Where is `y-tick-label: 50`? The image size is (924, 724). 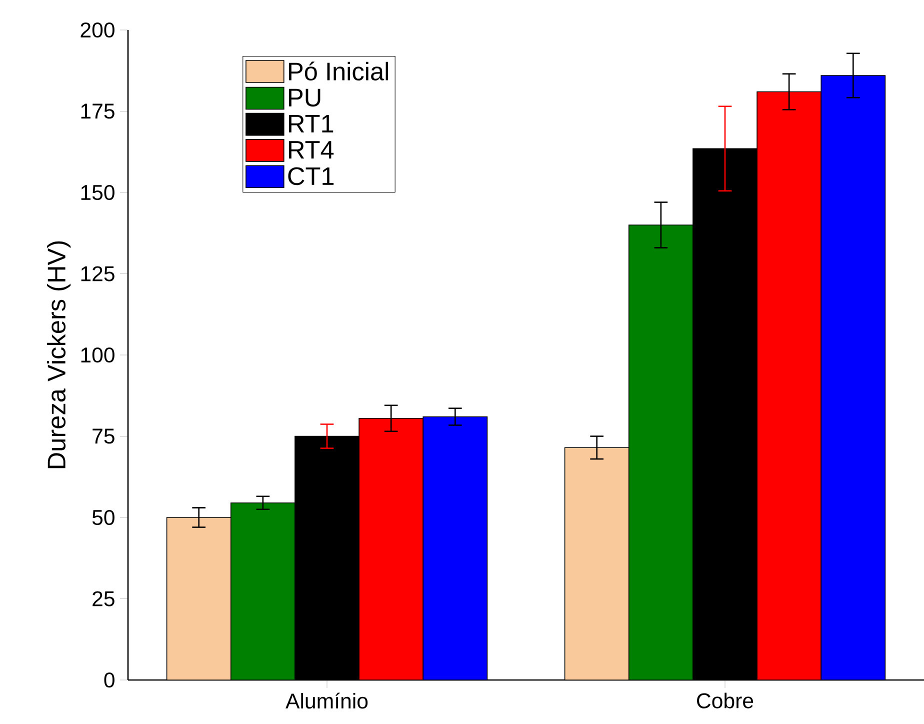 y-tick-label: 50 is located at coordinates (103, 518).